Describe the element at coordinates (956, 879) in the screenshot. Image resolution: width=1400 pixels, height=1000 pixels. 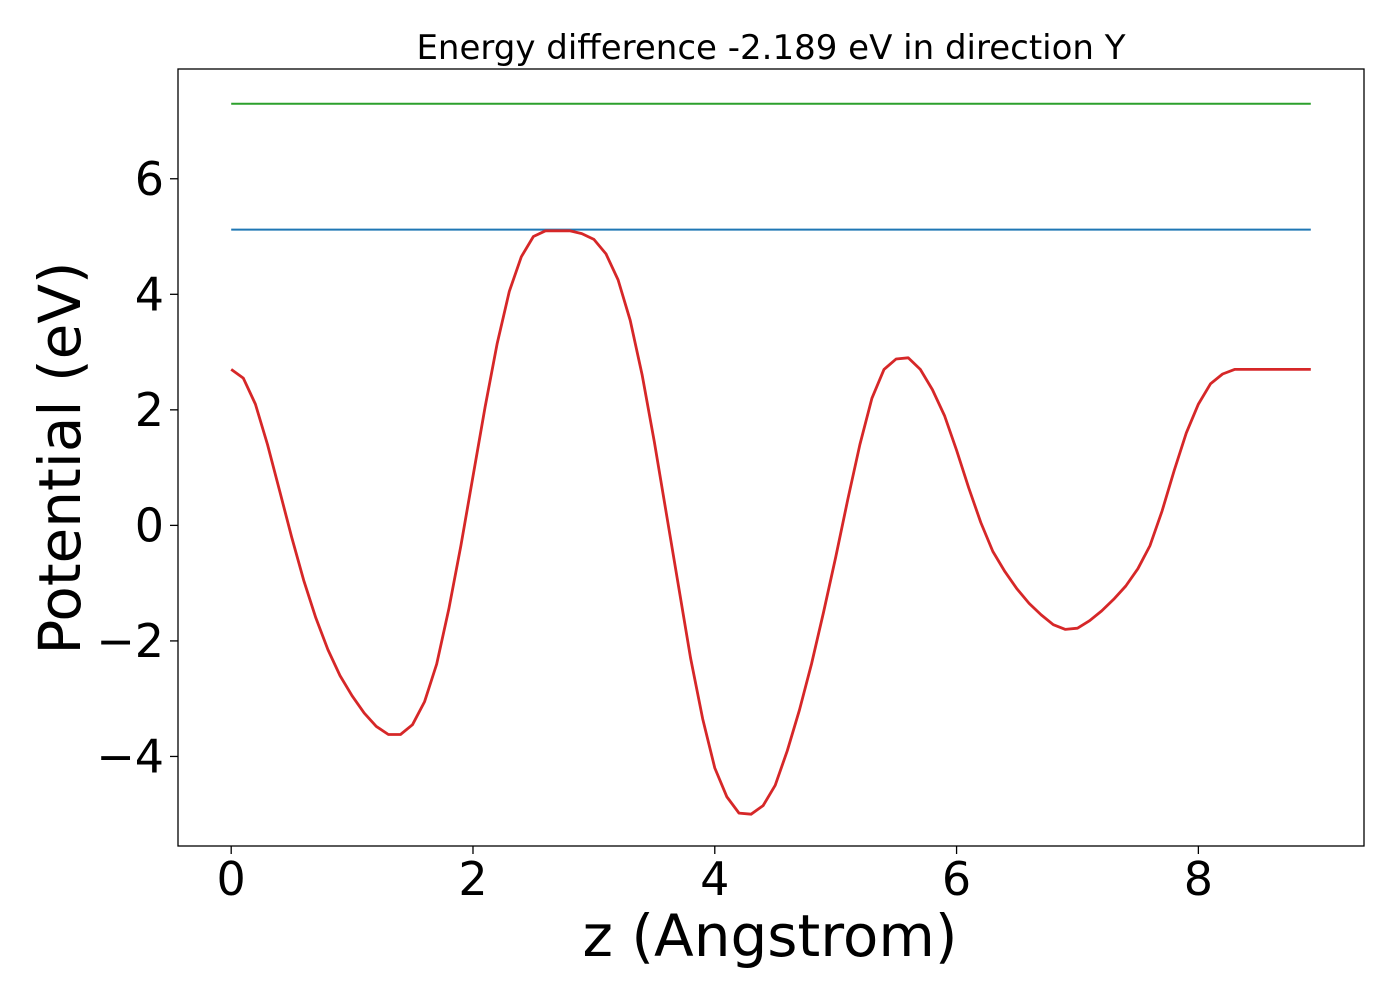
I see `x-tick-label: 6` at that location.